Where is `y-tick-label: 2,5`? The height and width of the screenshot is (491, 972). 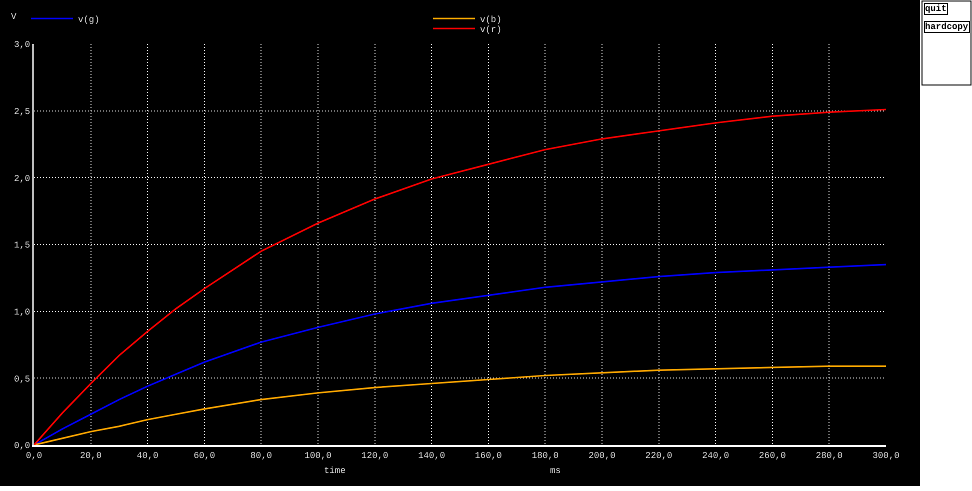 y-tick-label: 2,5 is located at coordinates (22, 111).